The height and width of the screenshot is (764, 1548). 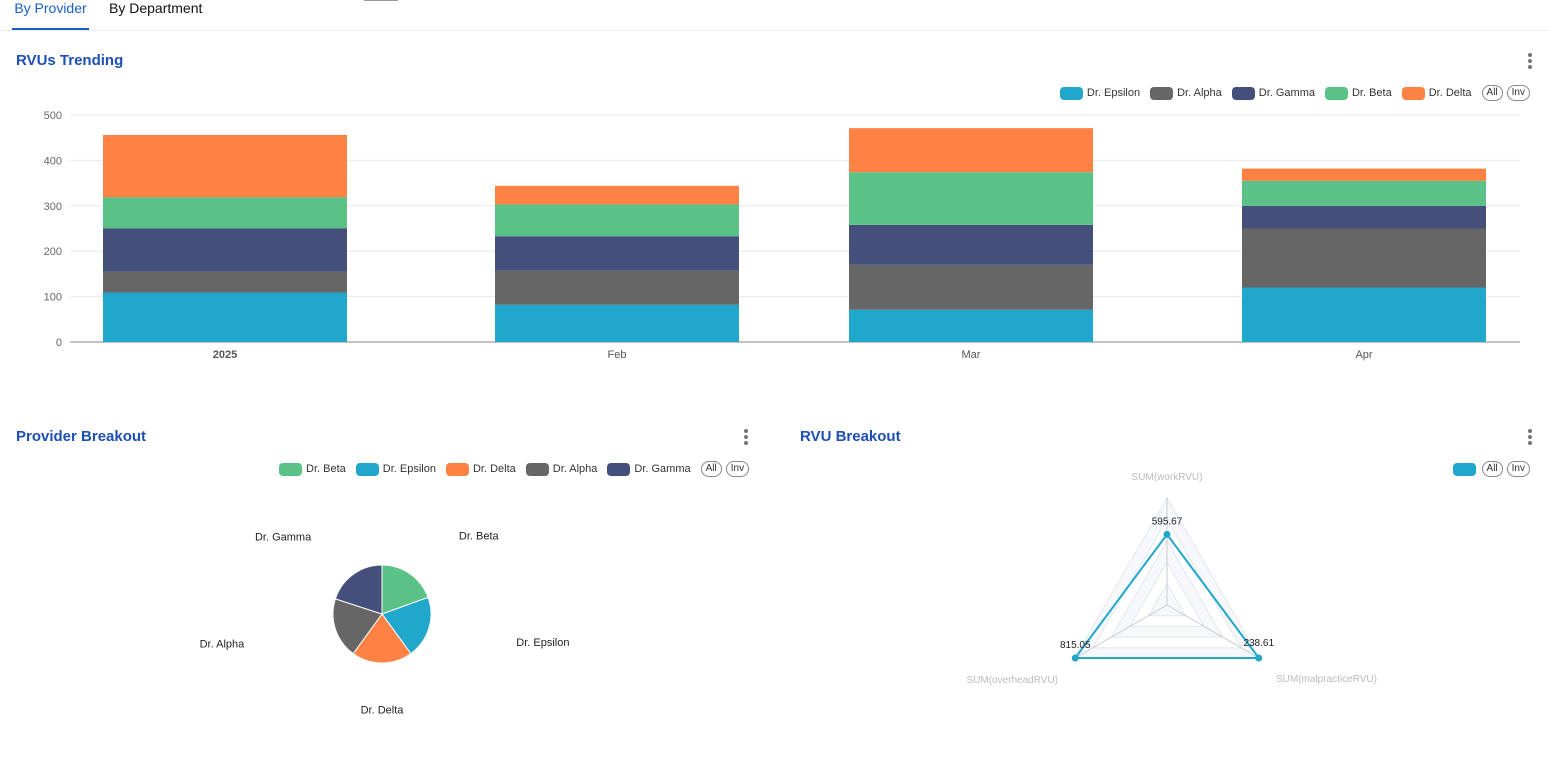 I want to click on pie-slice-dr-epsilon, so click(x=406, y=625).